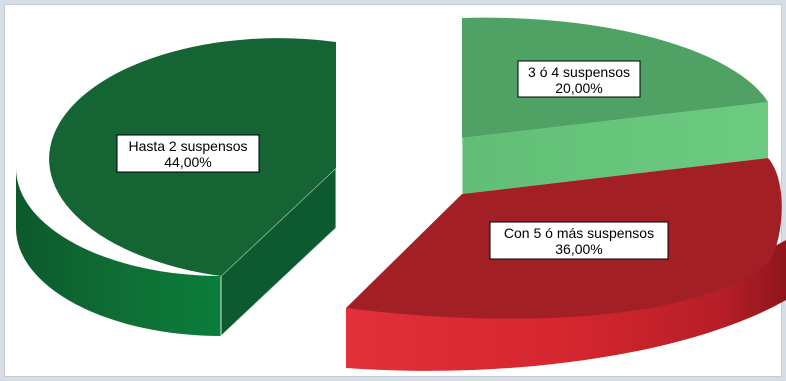 The height and width of the screenshot is (381, 786). I want to click on label-con-5-value: 36,00%, so click(578, 249).